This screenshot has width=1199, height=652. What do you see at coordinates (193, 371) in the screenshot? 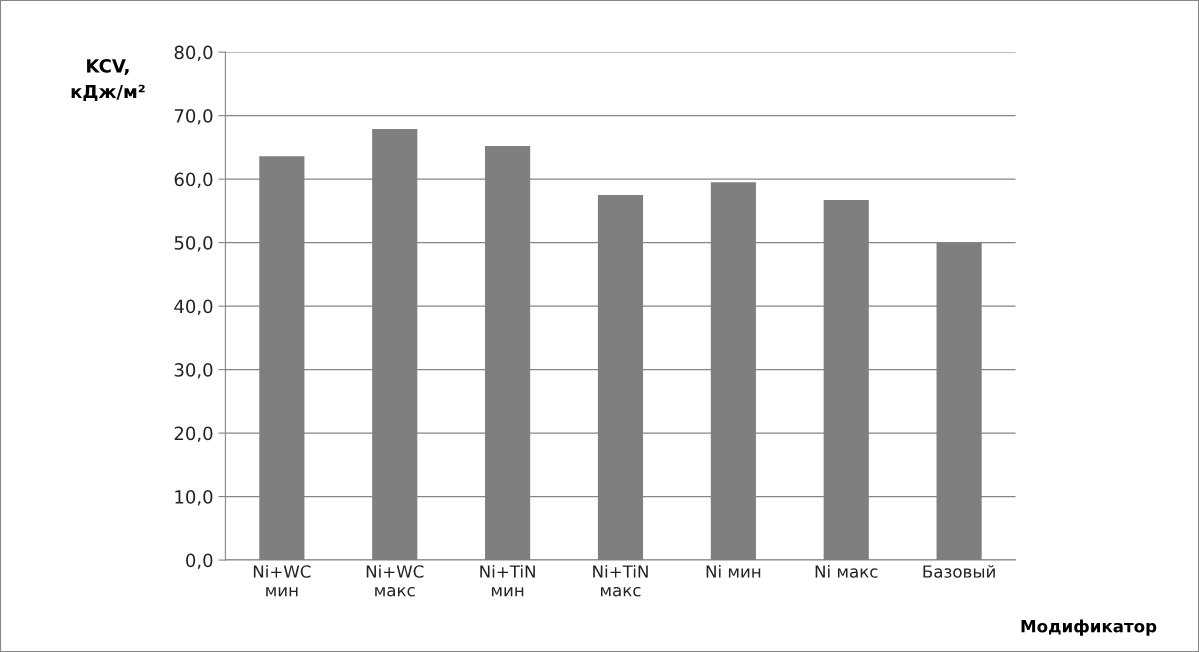
I see `y-tick-label: 30,0` at bounding box center [193, 371].